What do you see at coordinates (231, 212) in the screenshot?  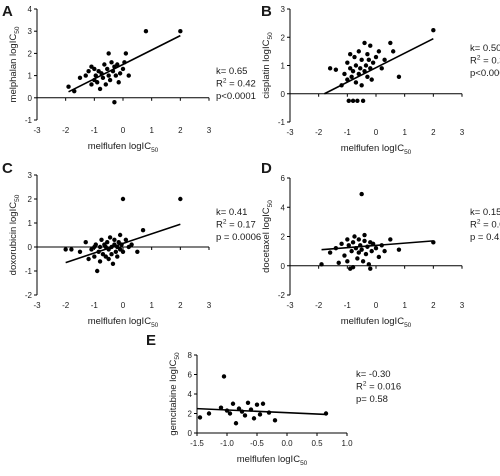 I see `stat-k: k= 0.41` at bounding box center [231, 212].